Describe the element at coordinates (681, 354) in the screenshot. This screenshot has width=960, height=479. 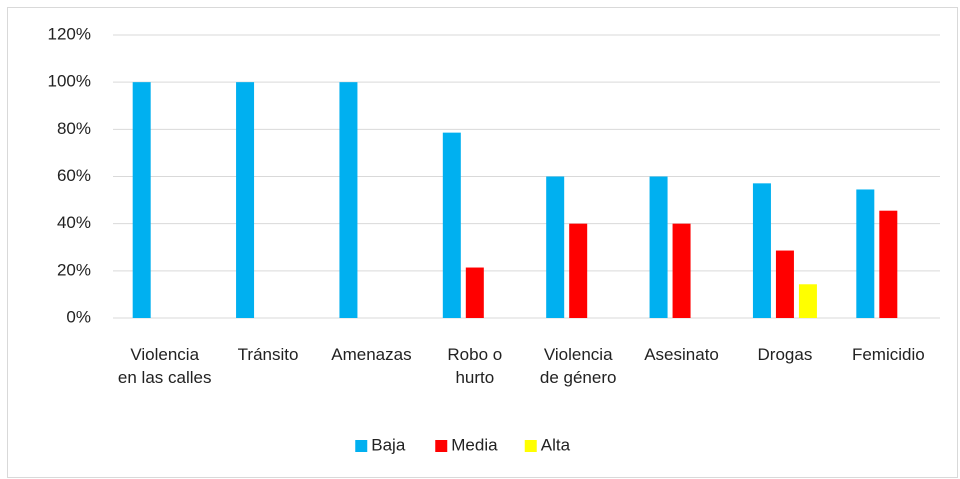
I see `x-tick-label: Asesinato` at that location.